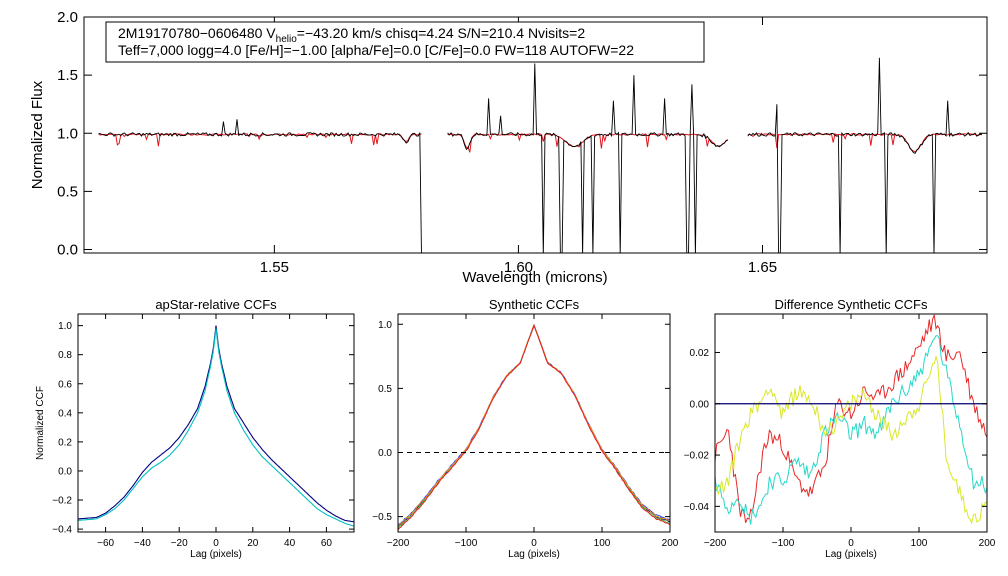 The height and width of the screenshot is (576, 1008). I want to click on synthetic-ccf-xtick-label: −100, so click(466, 543).